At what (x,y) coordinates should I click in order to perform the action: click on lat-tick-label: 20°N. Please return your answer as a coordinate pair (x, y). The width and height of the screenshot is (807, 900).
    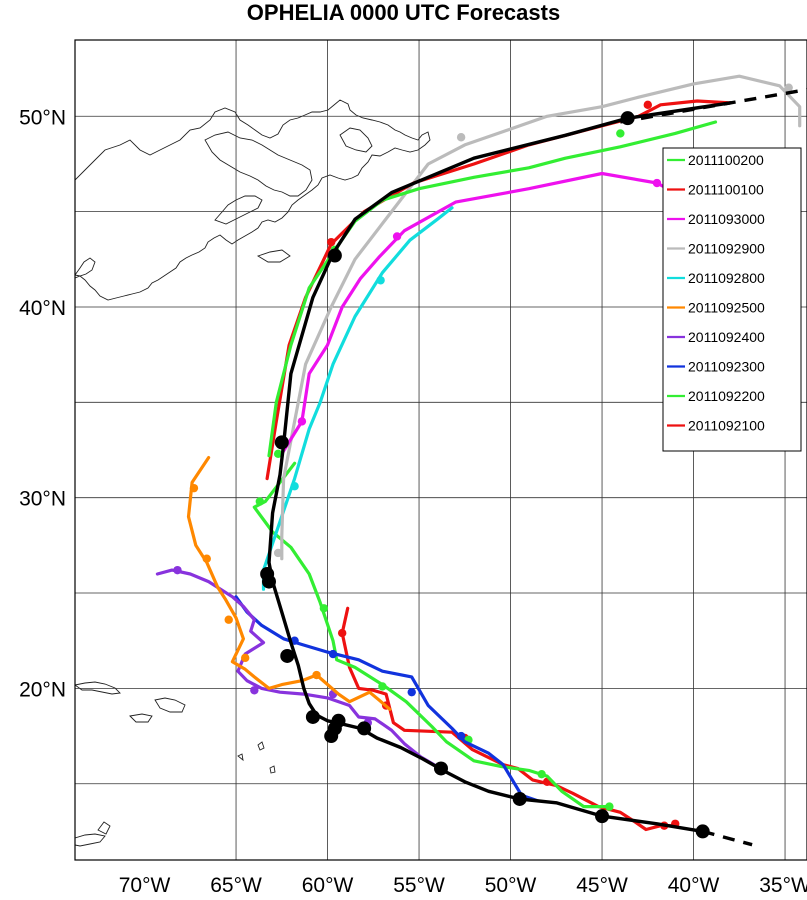
    Looking at the image, I should click on (42, 689).